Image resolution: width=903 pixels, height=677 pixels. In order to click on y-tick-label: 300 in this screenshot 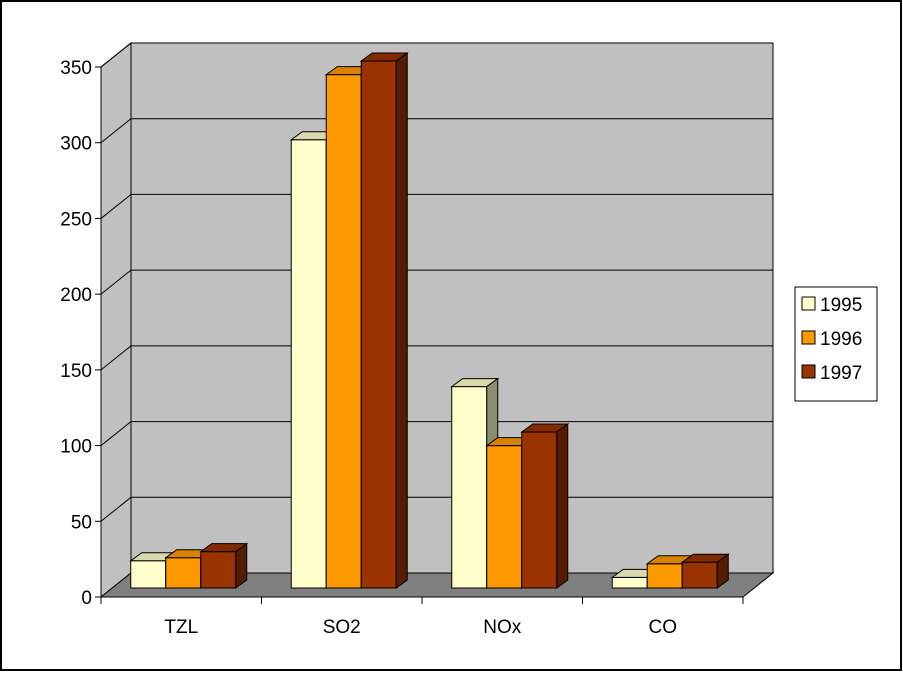, I will do `click(76, 144)`.